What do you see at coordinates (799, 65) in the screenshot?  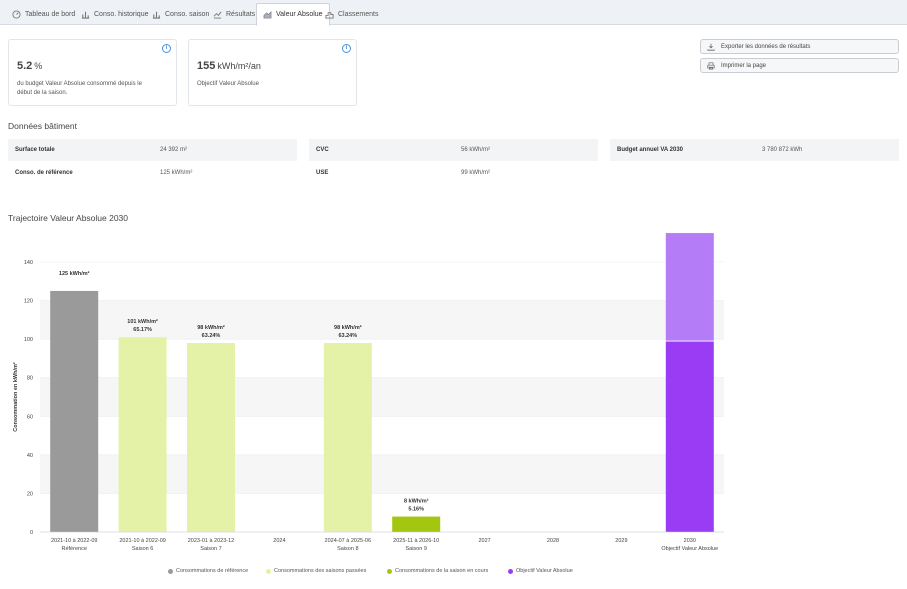 I see `print-page-button: Imprimer la page` at bounding box center [799, 65].